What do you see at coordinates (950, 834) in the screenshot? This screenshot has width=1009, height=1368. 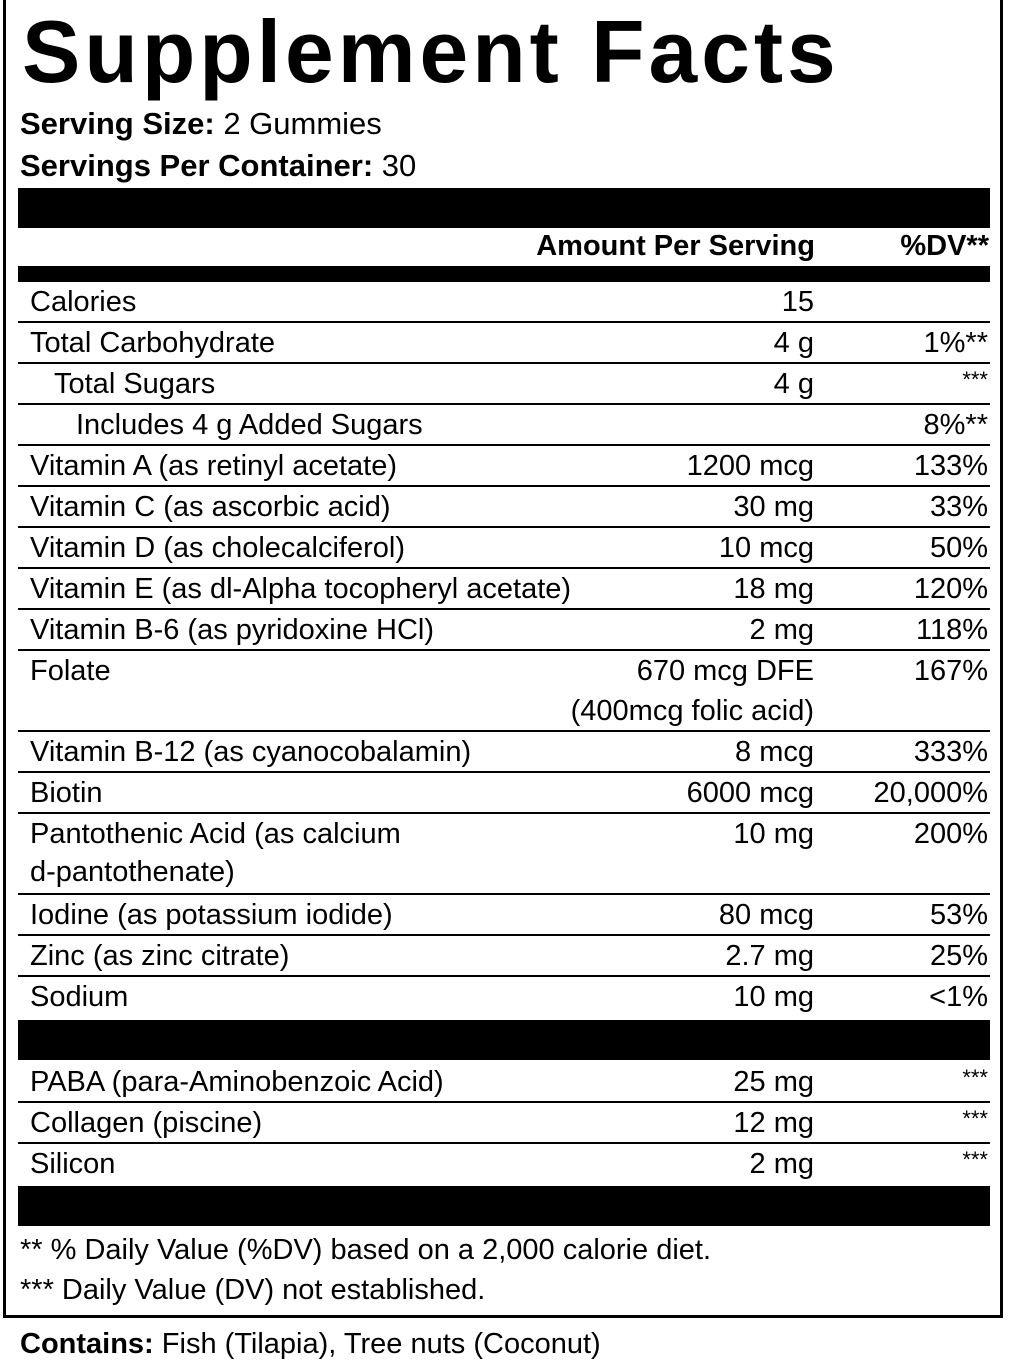 I see `daily-value: 200%` at bounding box center [950, 834].